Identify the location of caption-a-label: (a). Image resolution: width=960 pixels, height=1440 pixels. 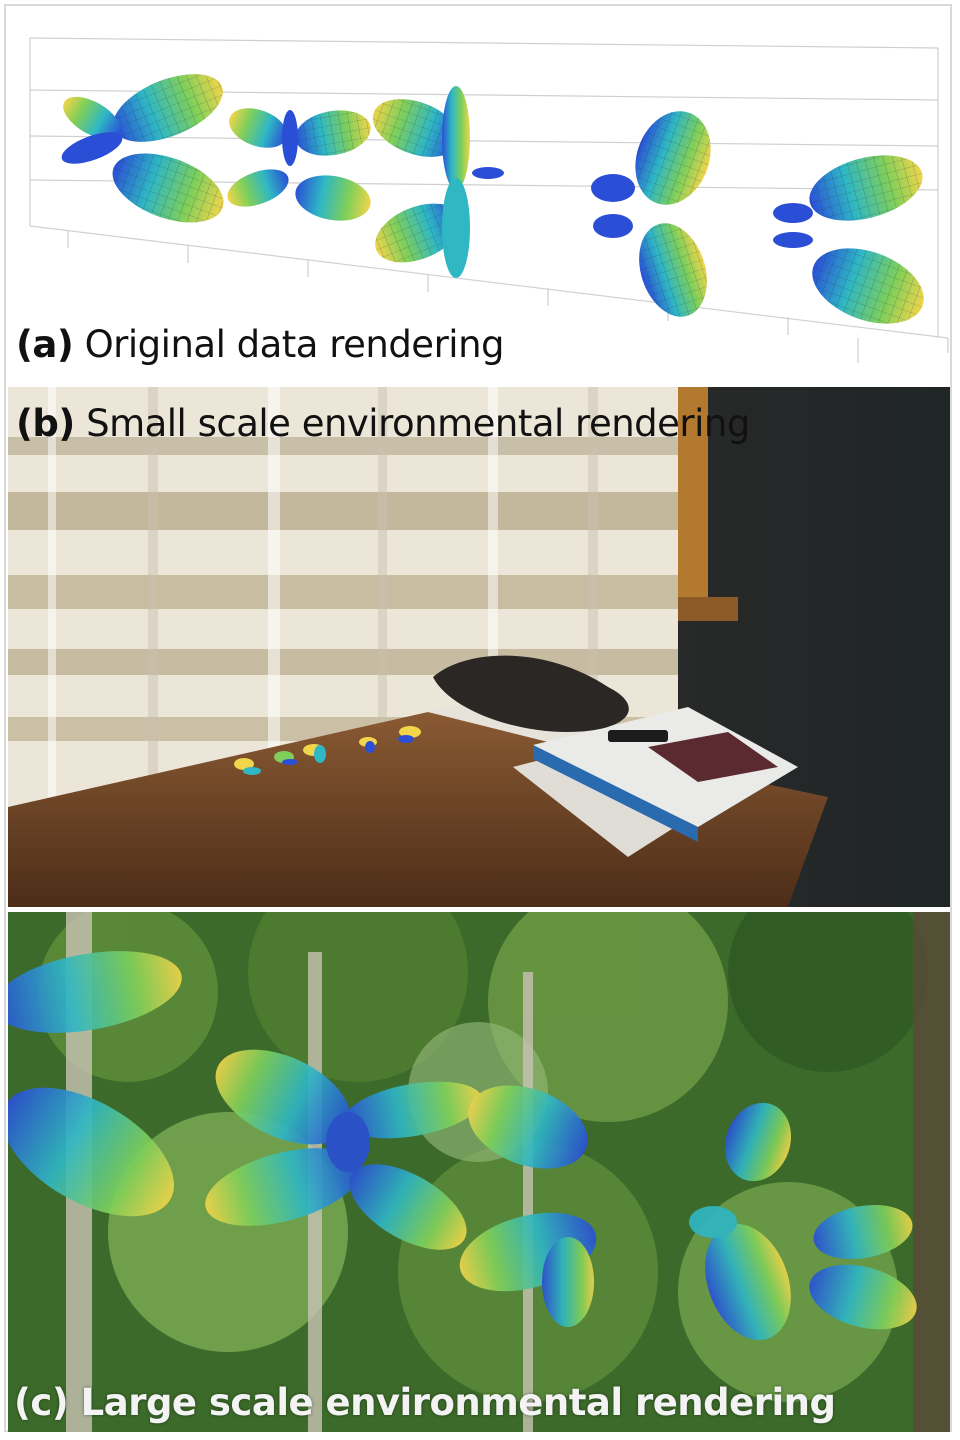
(45, 344).